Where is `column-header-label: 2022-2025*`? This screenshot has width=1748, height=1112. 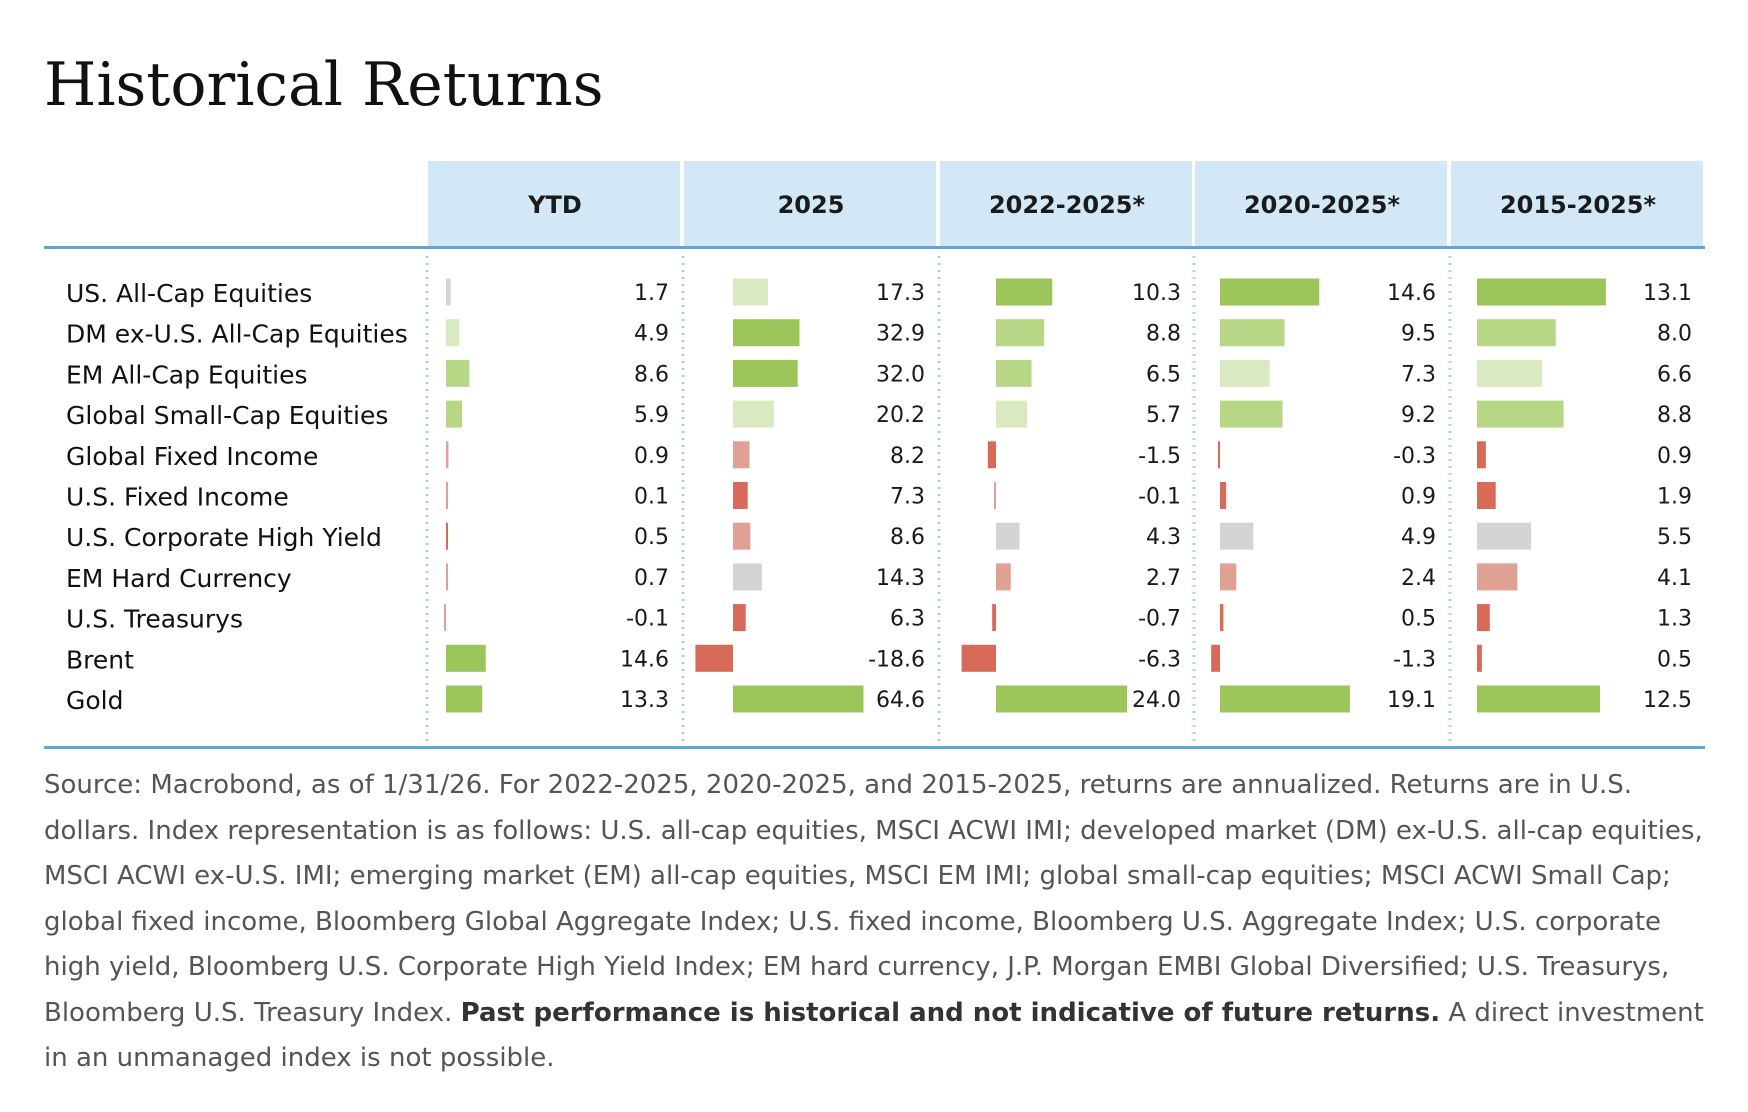
column-header-label: 2022-2025* is located at coordinates (1067, 205).